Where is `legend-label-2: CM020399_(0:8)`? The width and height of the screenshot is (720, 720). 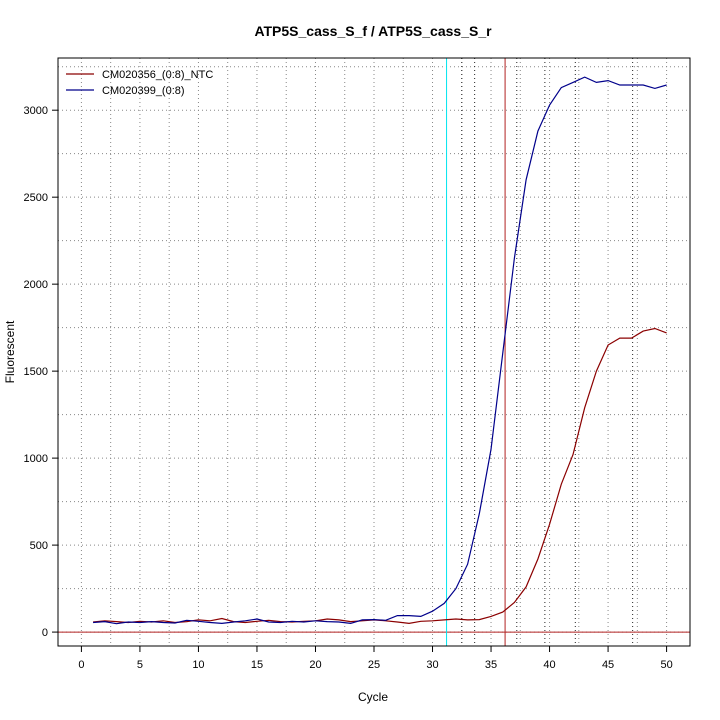
legend-label-2: CM020399_(0:8) is located at coordinates (143, 91).